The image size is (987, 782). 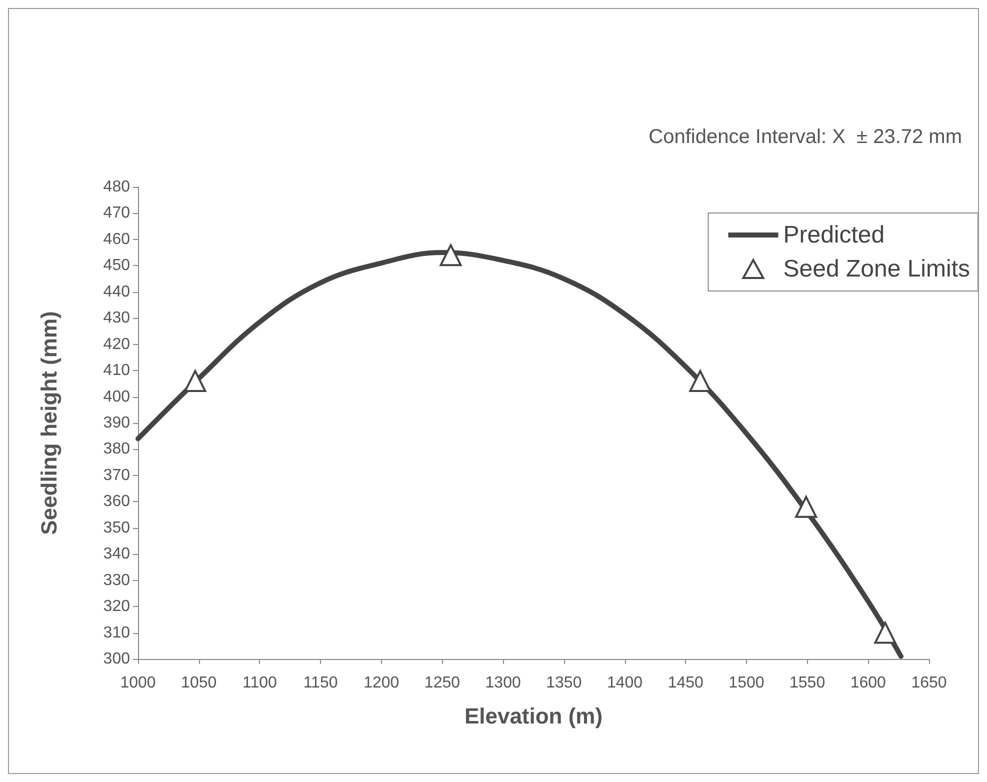 What do you see at coordinates (116, 501) in the screenshot?
I see `y-tick-label: 360` at bounding box center [116, 501].